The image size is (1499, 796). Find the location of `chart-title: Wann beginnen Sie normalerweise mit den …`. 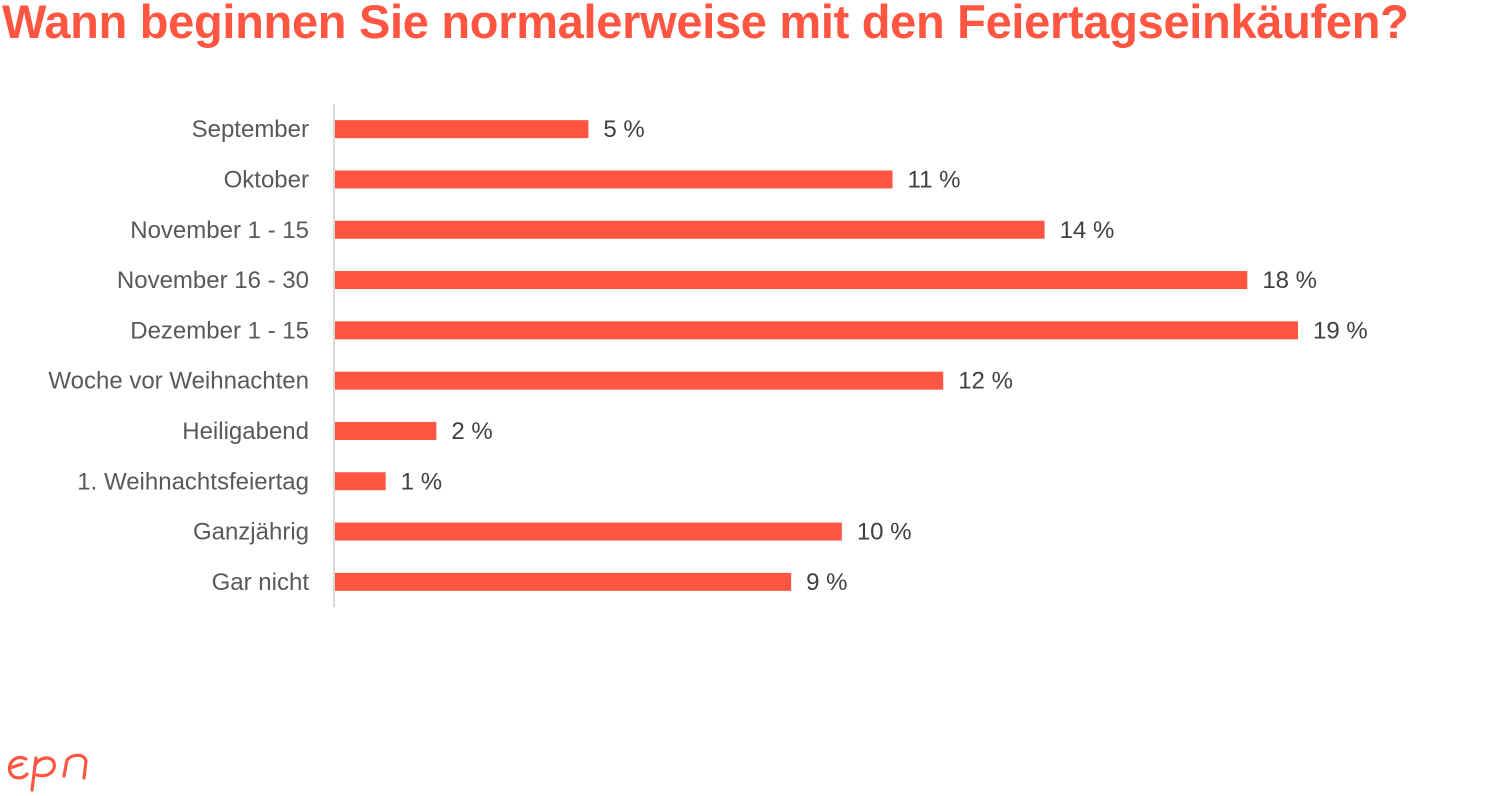

chart-title: Wann beginnen Sie normalerweise mit den … is located at coordinates (705, 24).